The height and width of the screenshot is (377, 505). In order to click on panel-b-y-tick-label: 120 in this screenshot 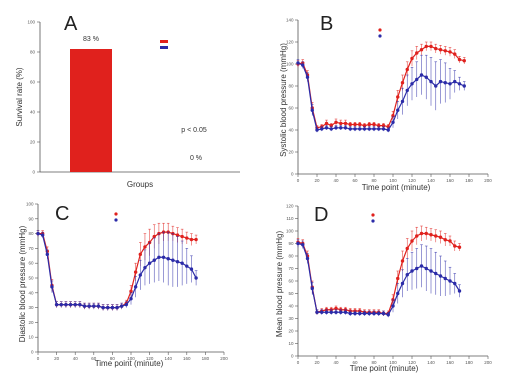, I will do `click(290, 42)`.